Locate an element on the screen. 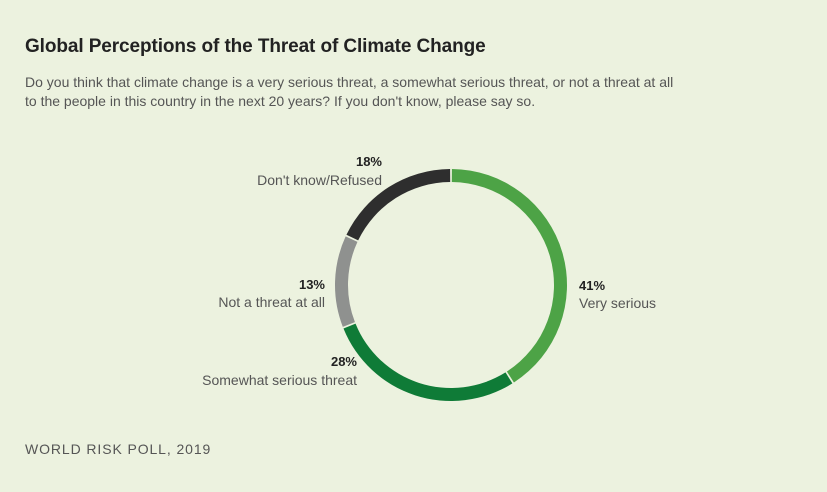 The width and height of the screenshot is (827, 492). slice-label-don-t-know-refused: Don't know/Refused is located at coordinates (319, 180).